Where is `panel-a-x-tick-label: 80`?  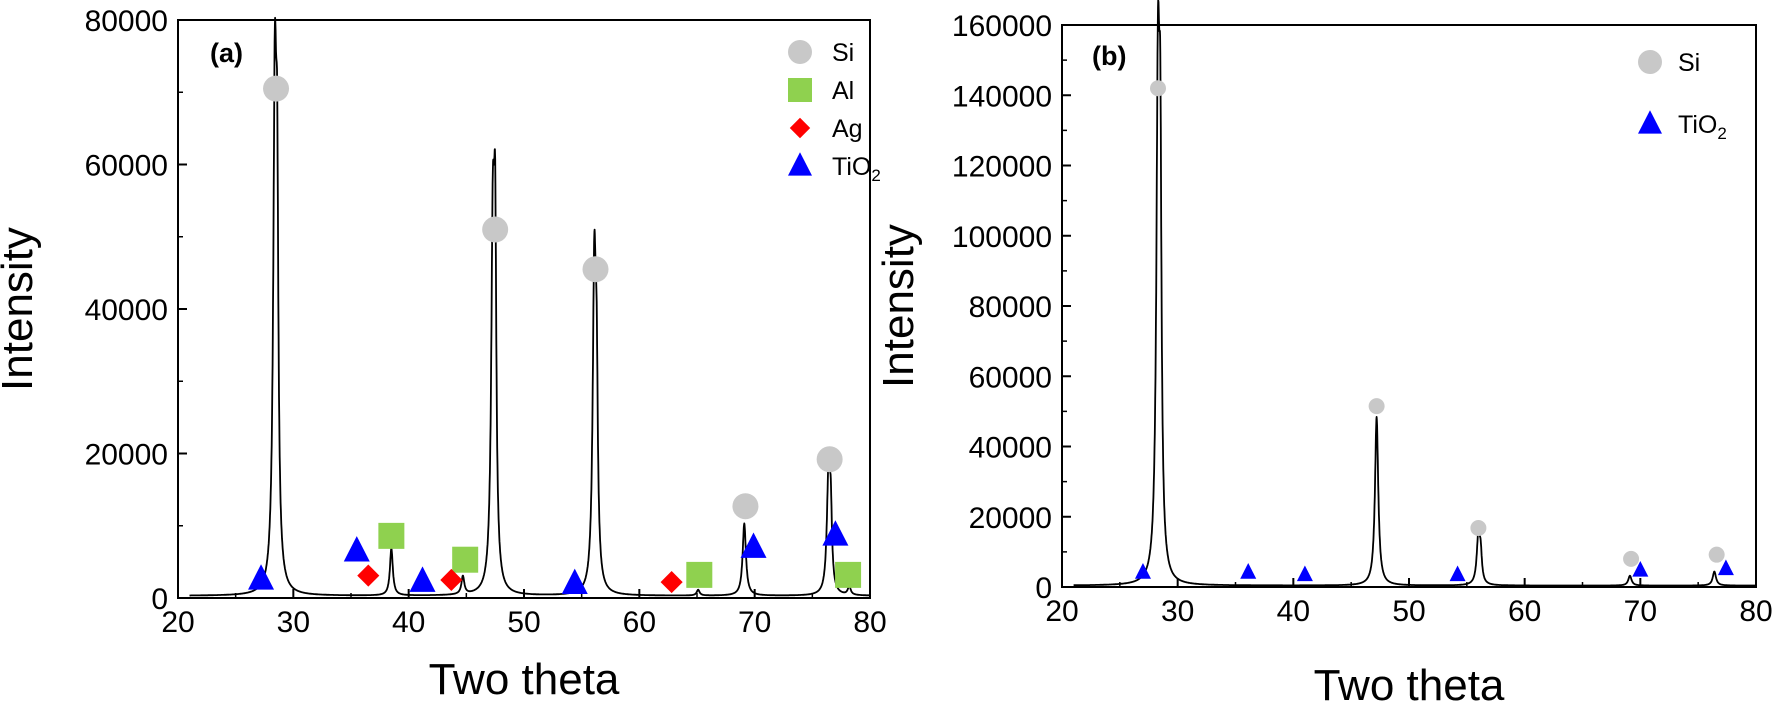 panel-a-x-tick-label: 80 is located at coordinates (869, 622).